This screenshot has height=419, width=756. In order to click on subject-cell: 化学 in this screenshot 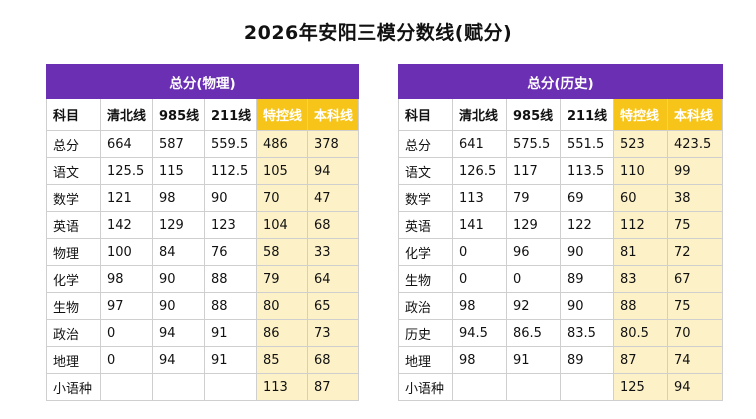, I will do `click(425, 252)`.